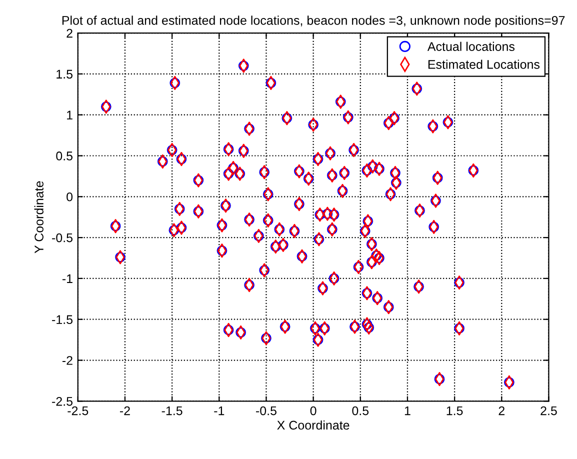 The width and height of the screenshot is (577, 459). I want to click on y-tick-label: 1, so click(69, 115).